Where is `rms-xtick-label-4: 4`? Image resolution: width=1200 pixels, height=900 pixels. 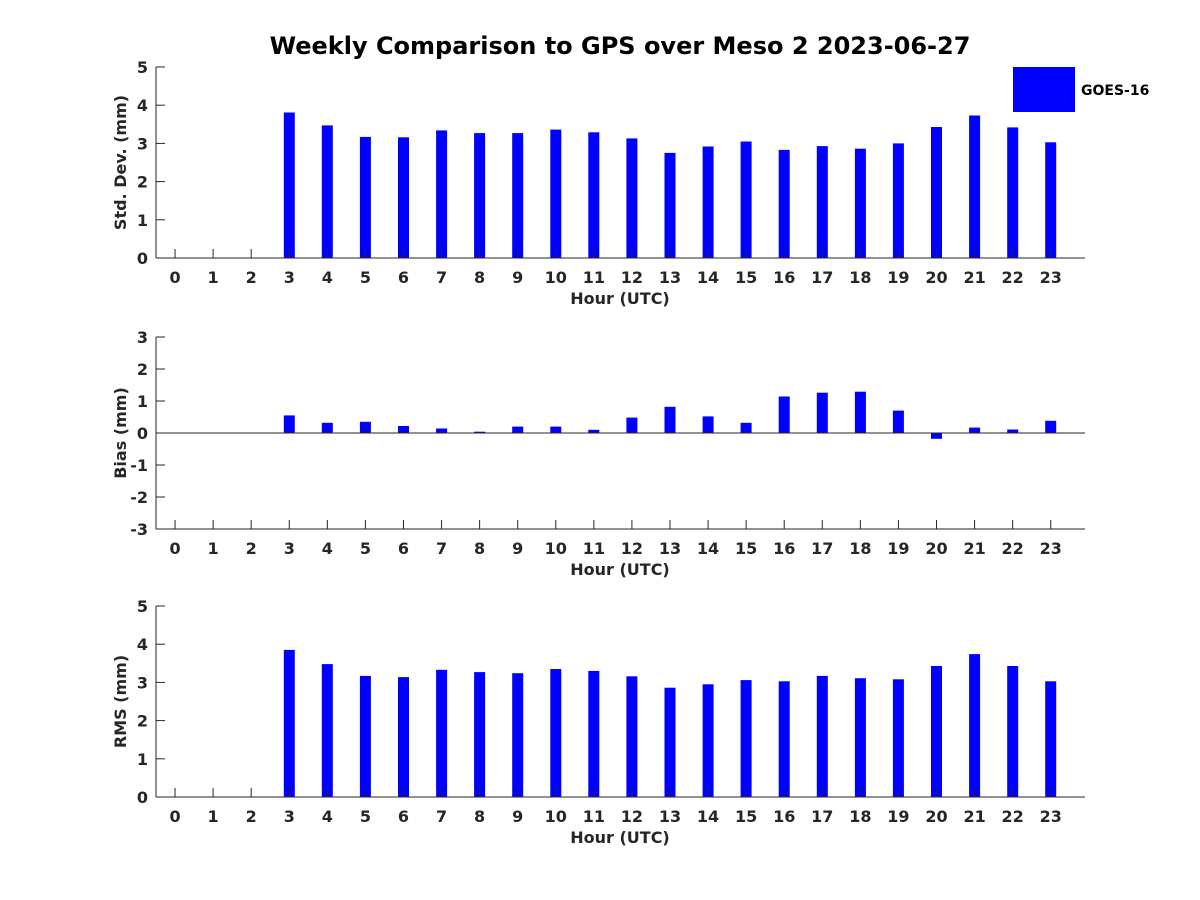
rms-xtick-label-4: 4 is located at coordinates (327, 816).